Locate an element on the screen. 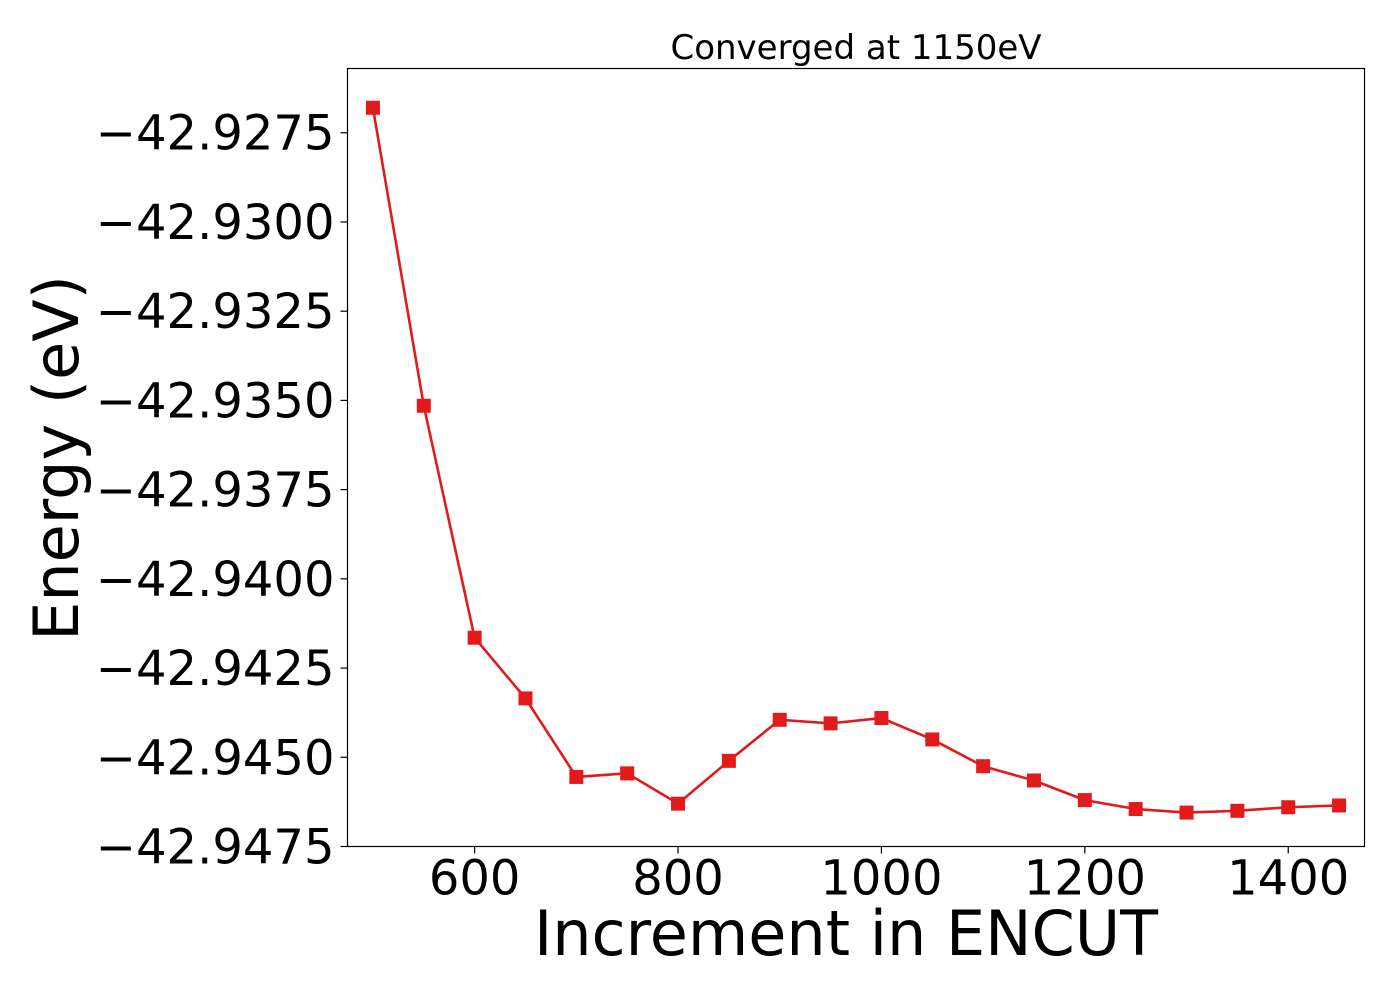  x-axis-ticks: 600 800 1000 1200 1400 is located at coordinates (889, 876).